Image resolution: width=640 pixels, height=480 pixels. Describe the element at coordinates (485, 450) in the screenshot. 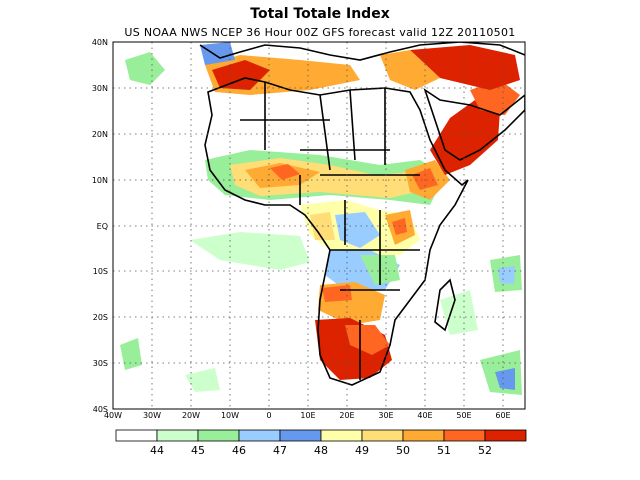

I see `colorbar-label: 52` at that location.